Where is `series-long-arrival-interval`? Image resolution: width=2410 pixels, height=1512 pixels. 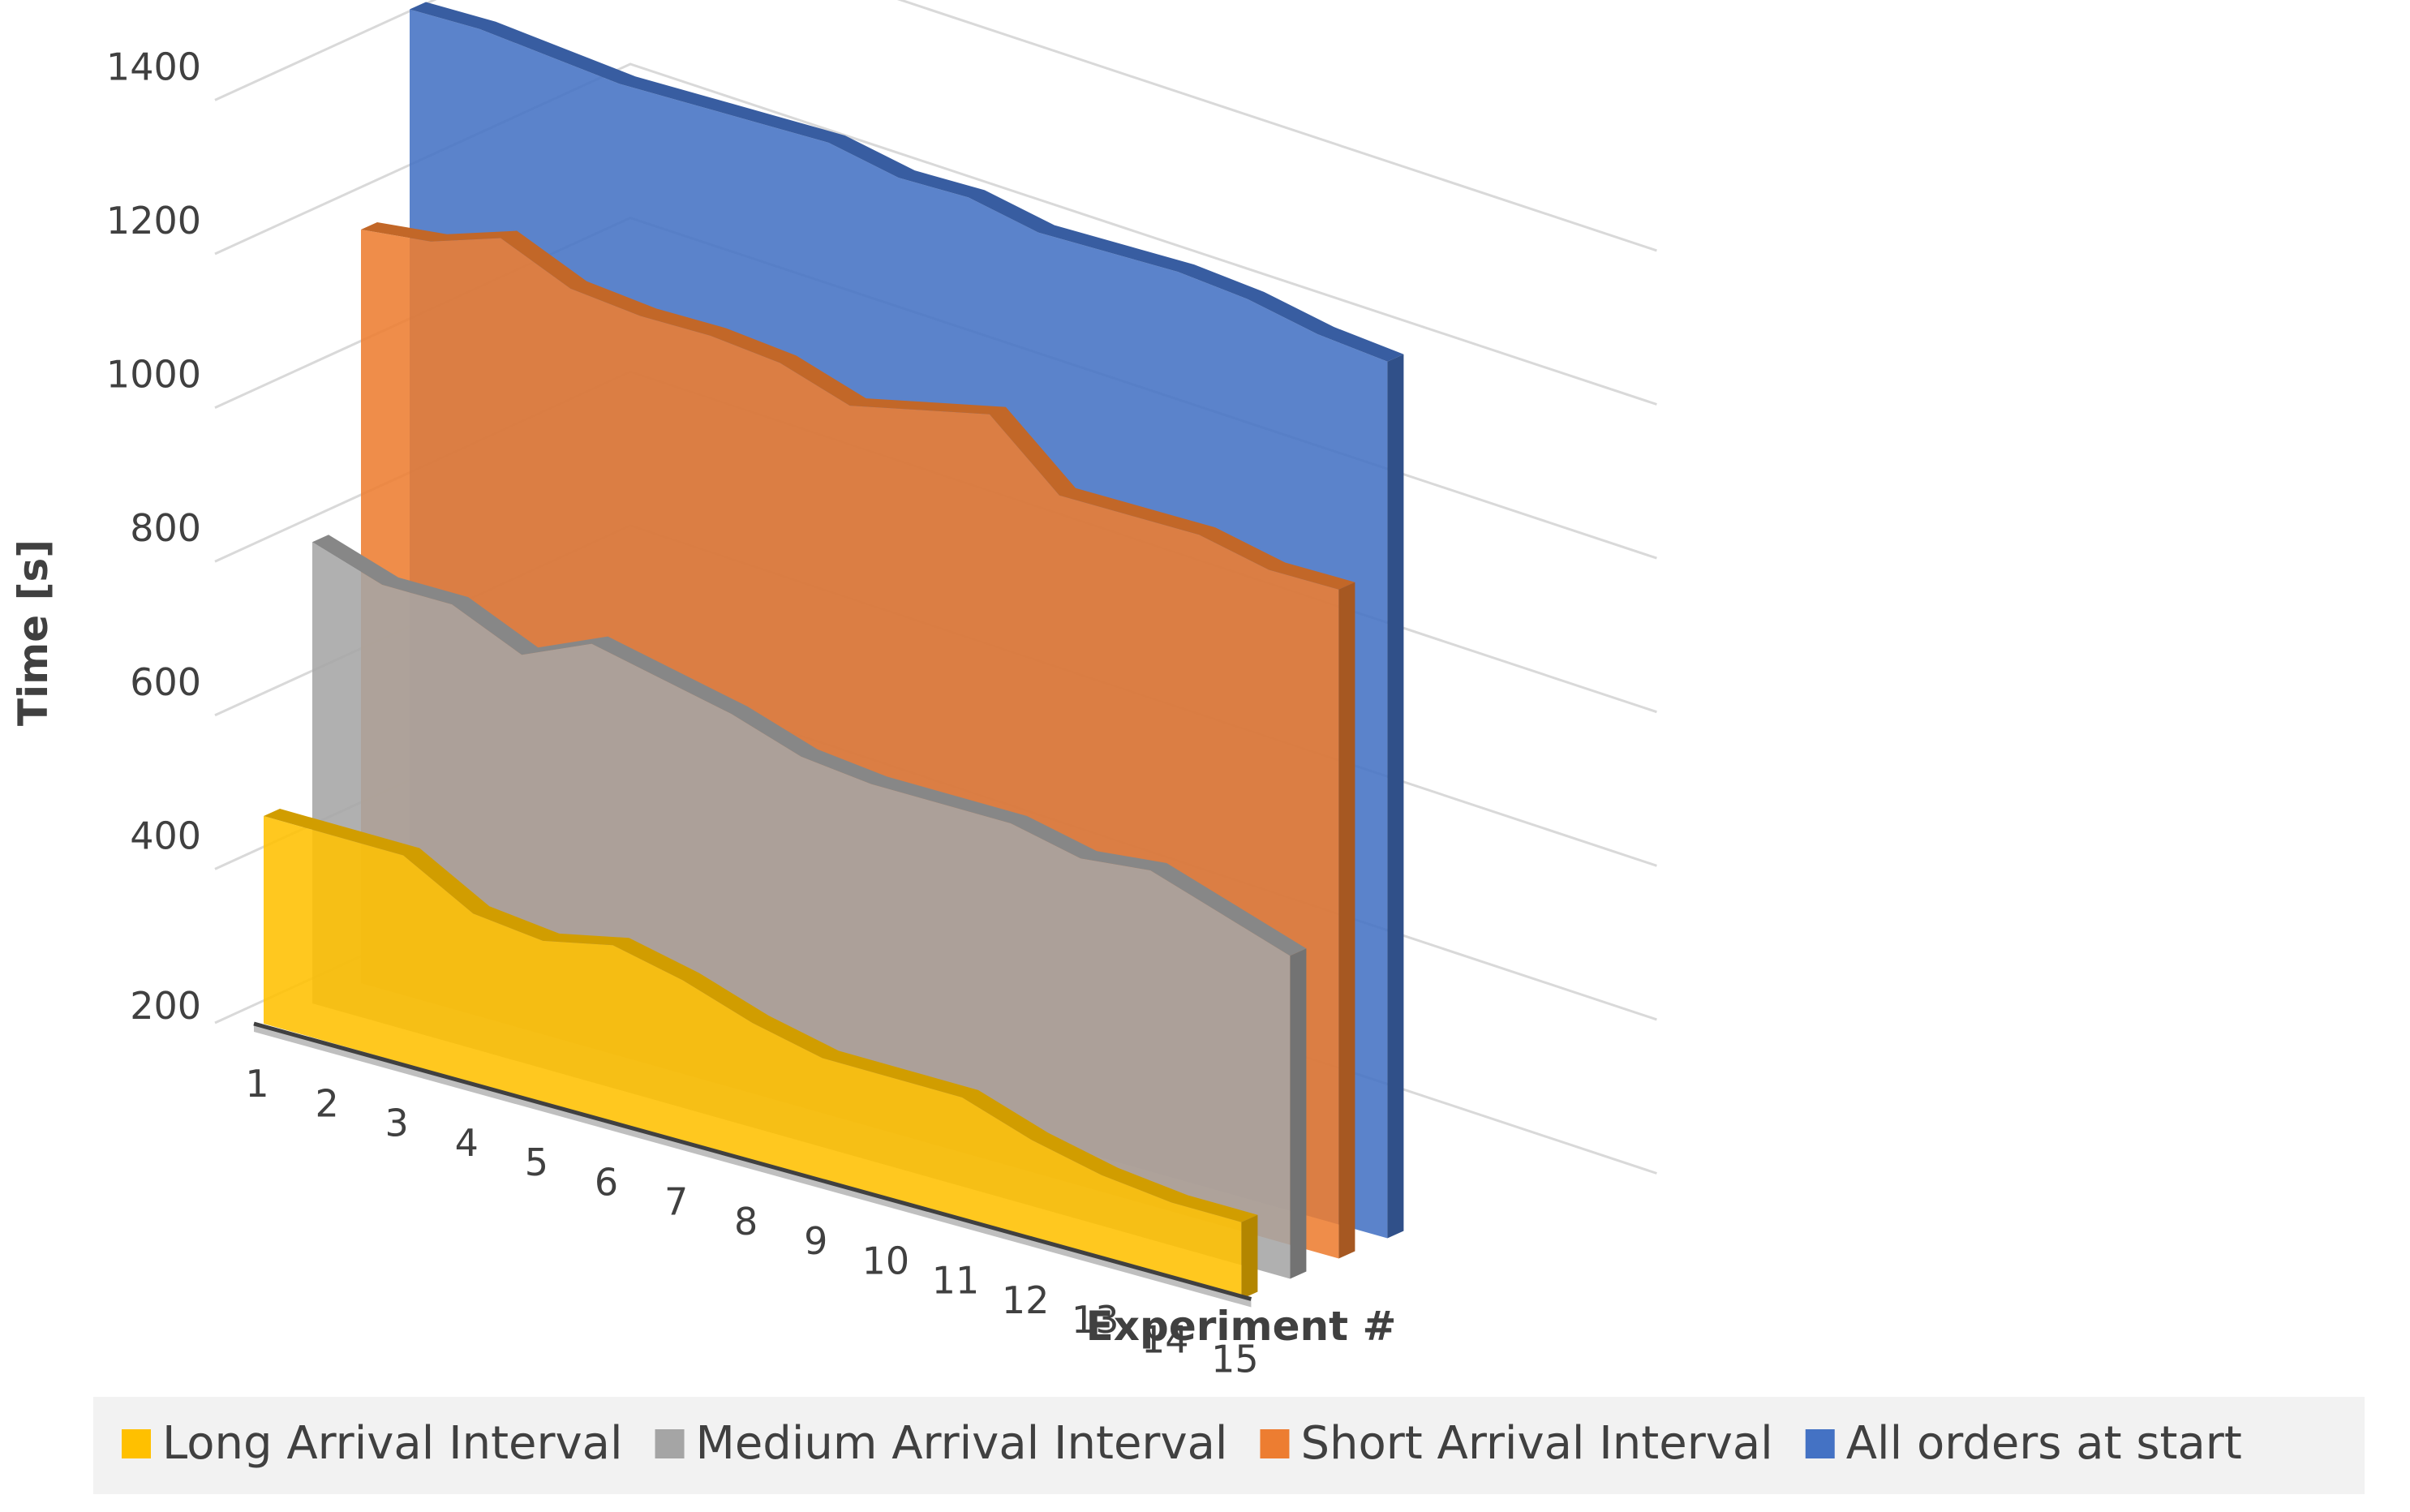 series-long-arrival-interval is located at coordinates (761, 1054).